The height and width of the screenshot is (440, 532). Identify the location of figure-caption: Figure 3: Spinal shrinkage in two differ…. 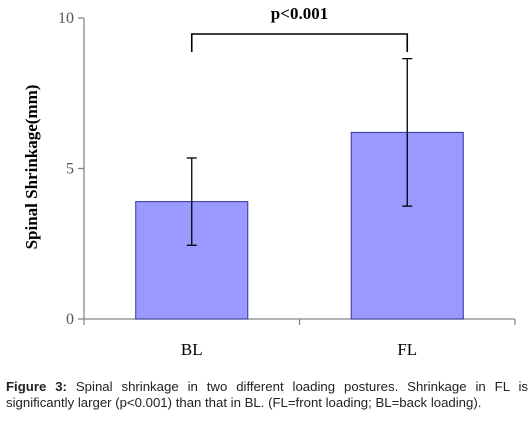
(267, 395).